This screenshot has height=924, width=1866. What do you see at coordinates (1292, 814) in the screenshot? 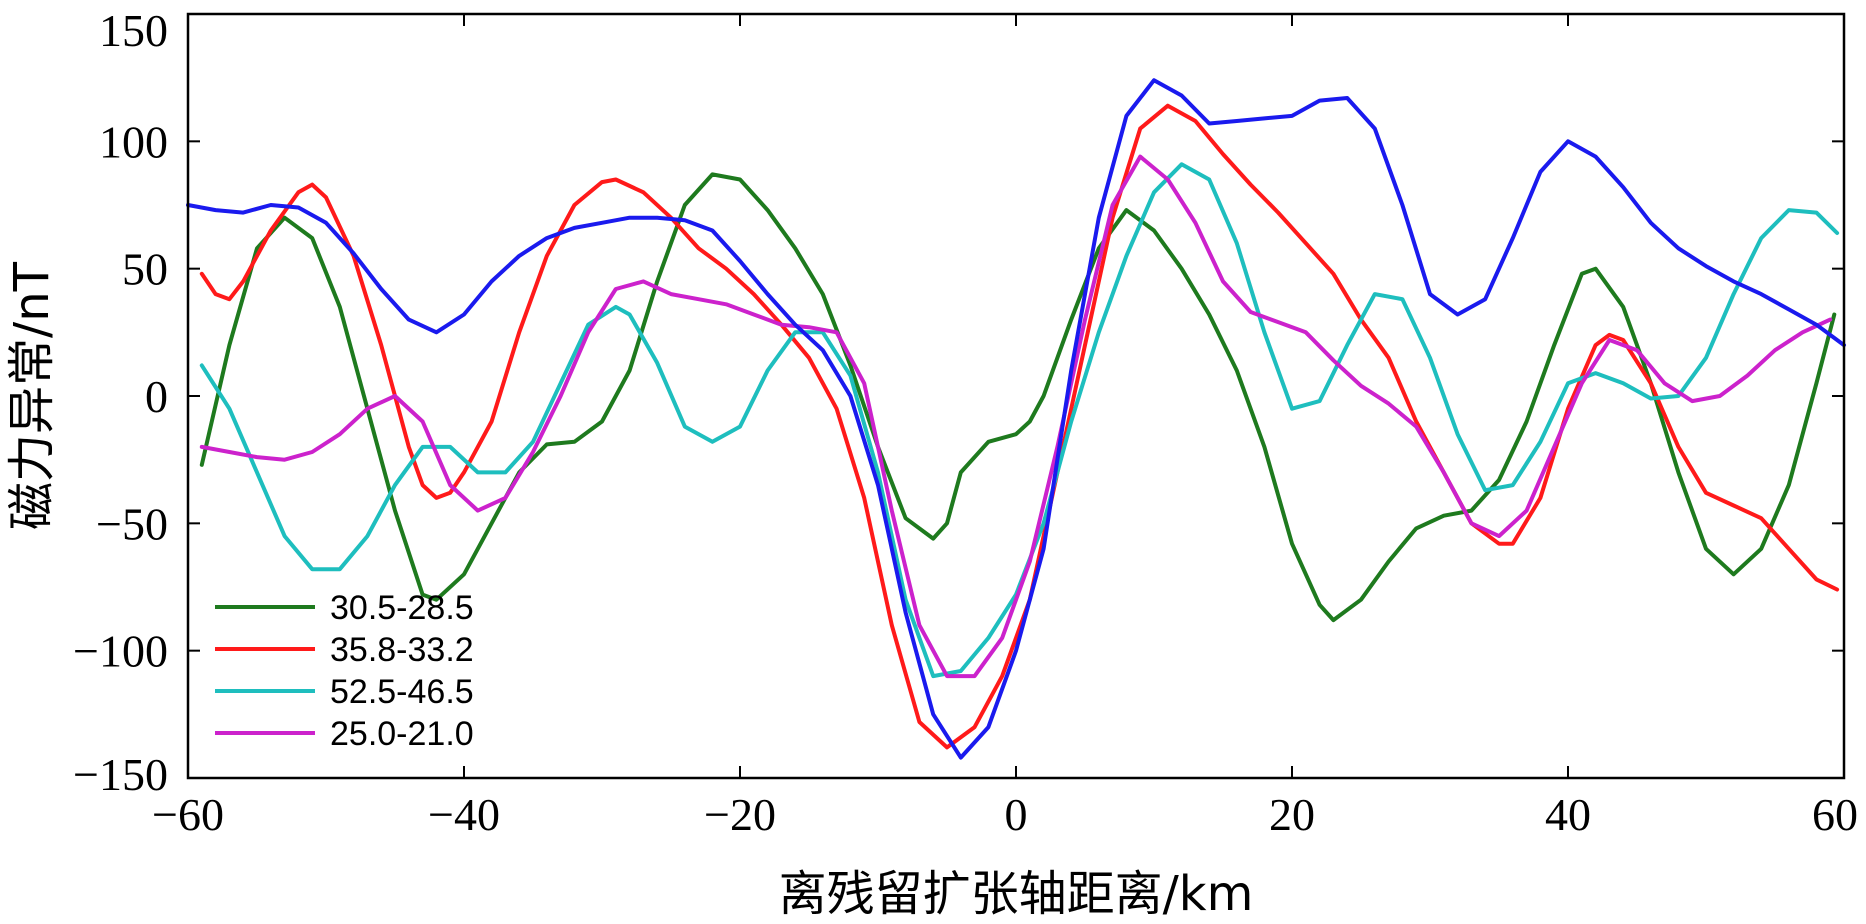
I see `x-tick-label: 20` at bounding box center [1292, 814].